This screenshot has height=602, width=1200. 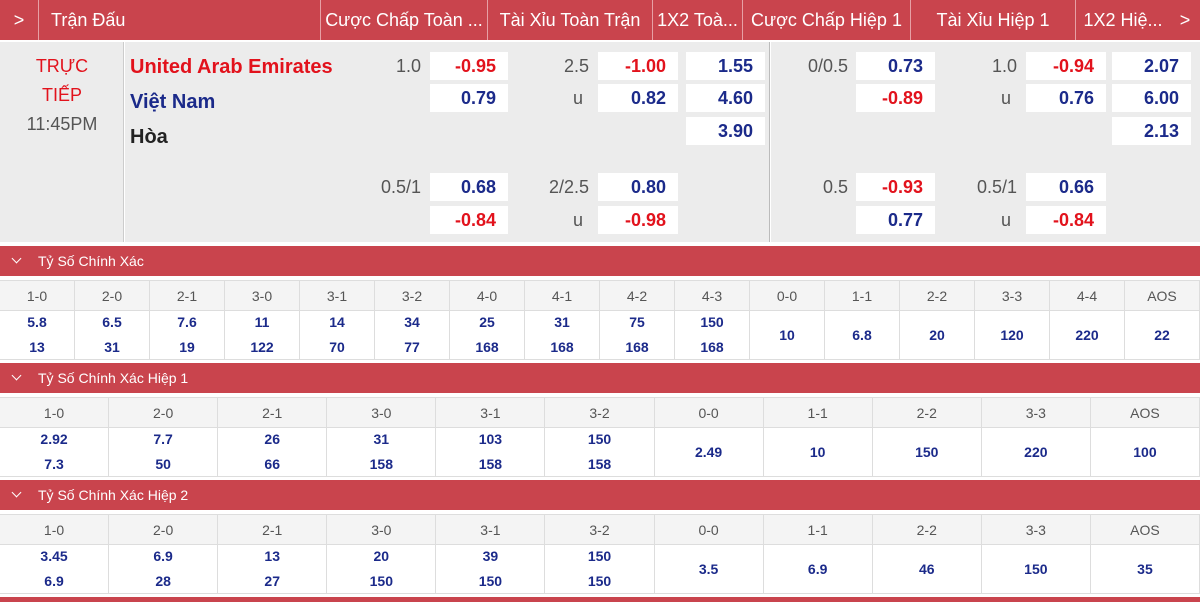 What do you see at coordinates (262, 347) in the screenshot?
I see `score-odds-value: 122` at bounding box center [262, 347].